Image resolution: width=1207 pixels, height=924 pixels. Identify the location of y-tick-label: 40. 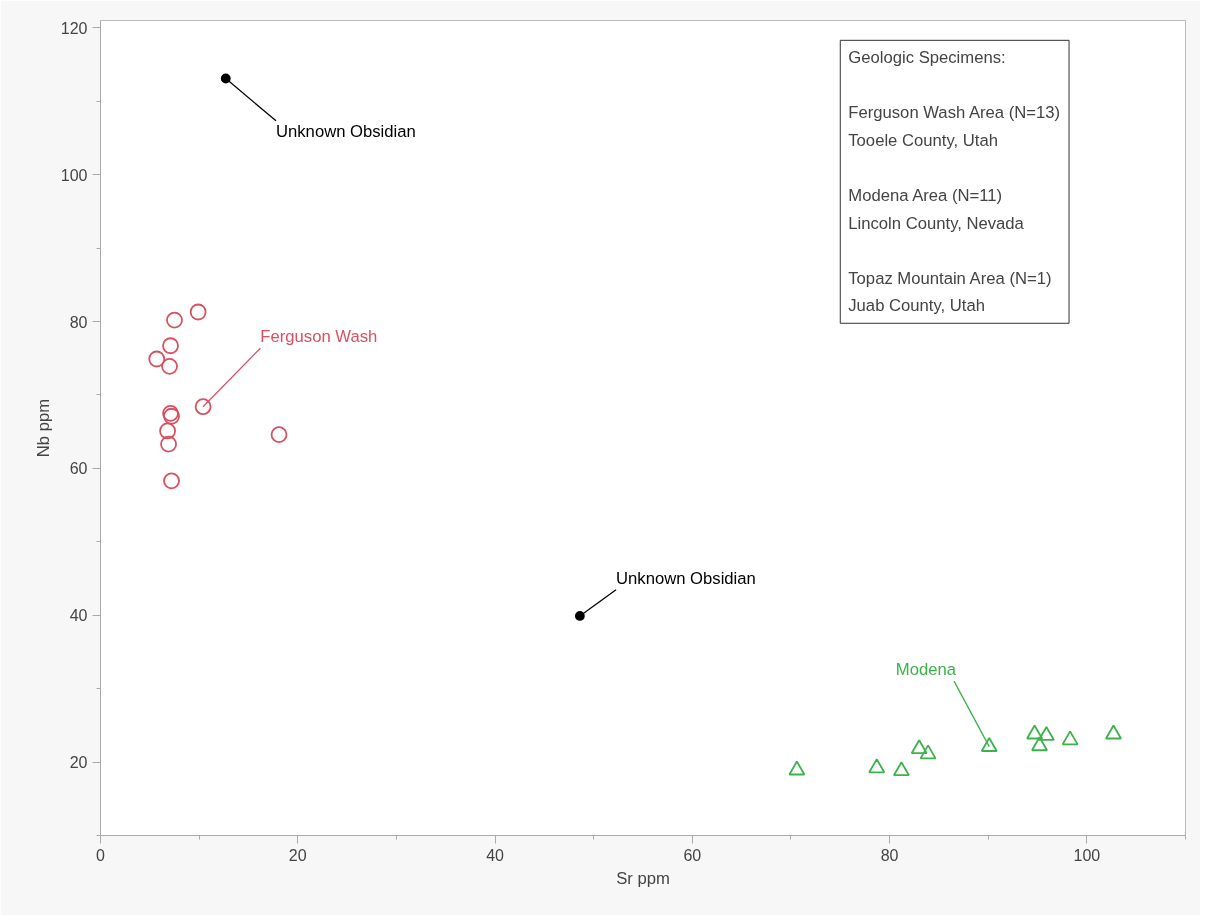
(78, 616).